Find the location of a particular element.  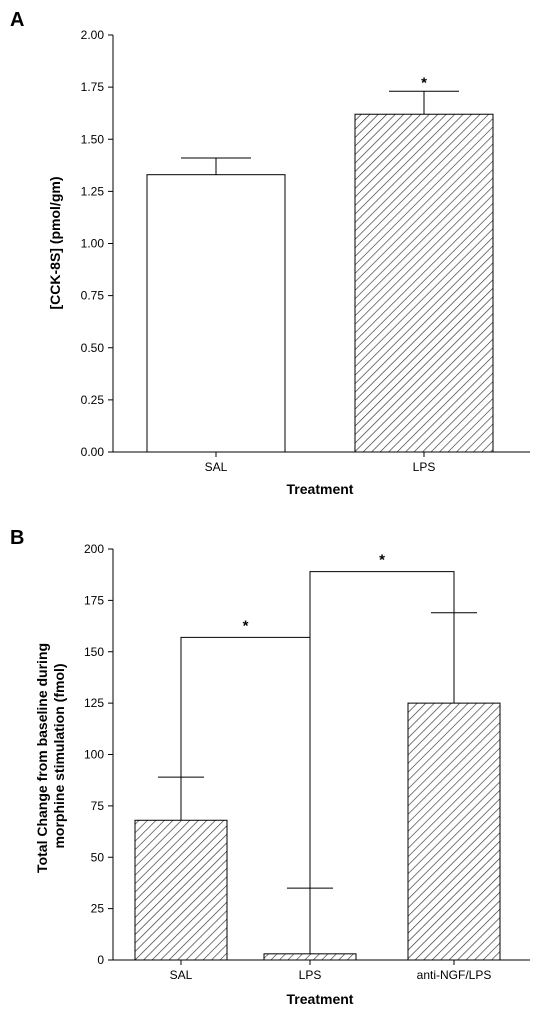

panel-b-y-axis-title-line-2: morphine stimulation (fmol) is located at coordinates (59, 755).